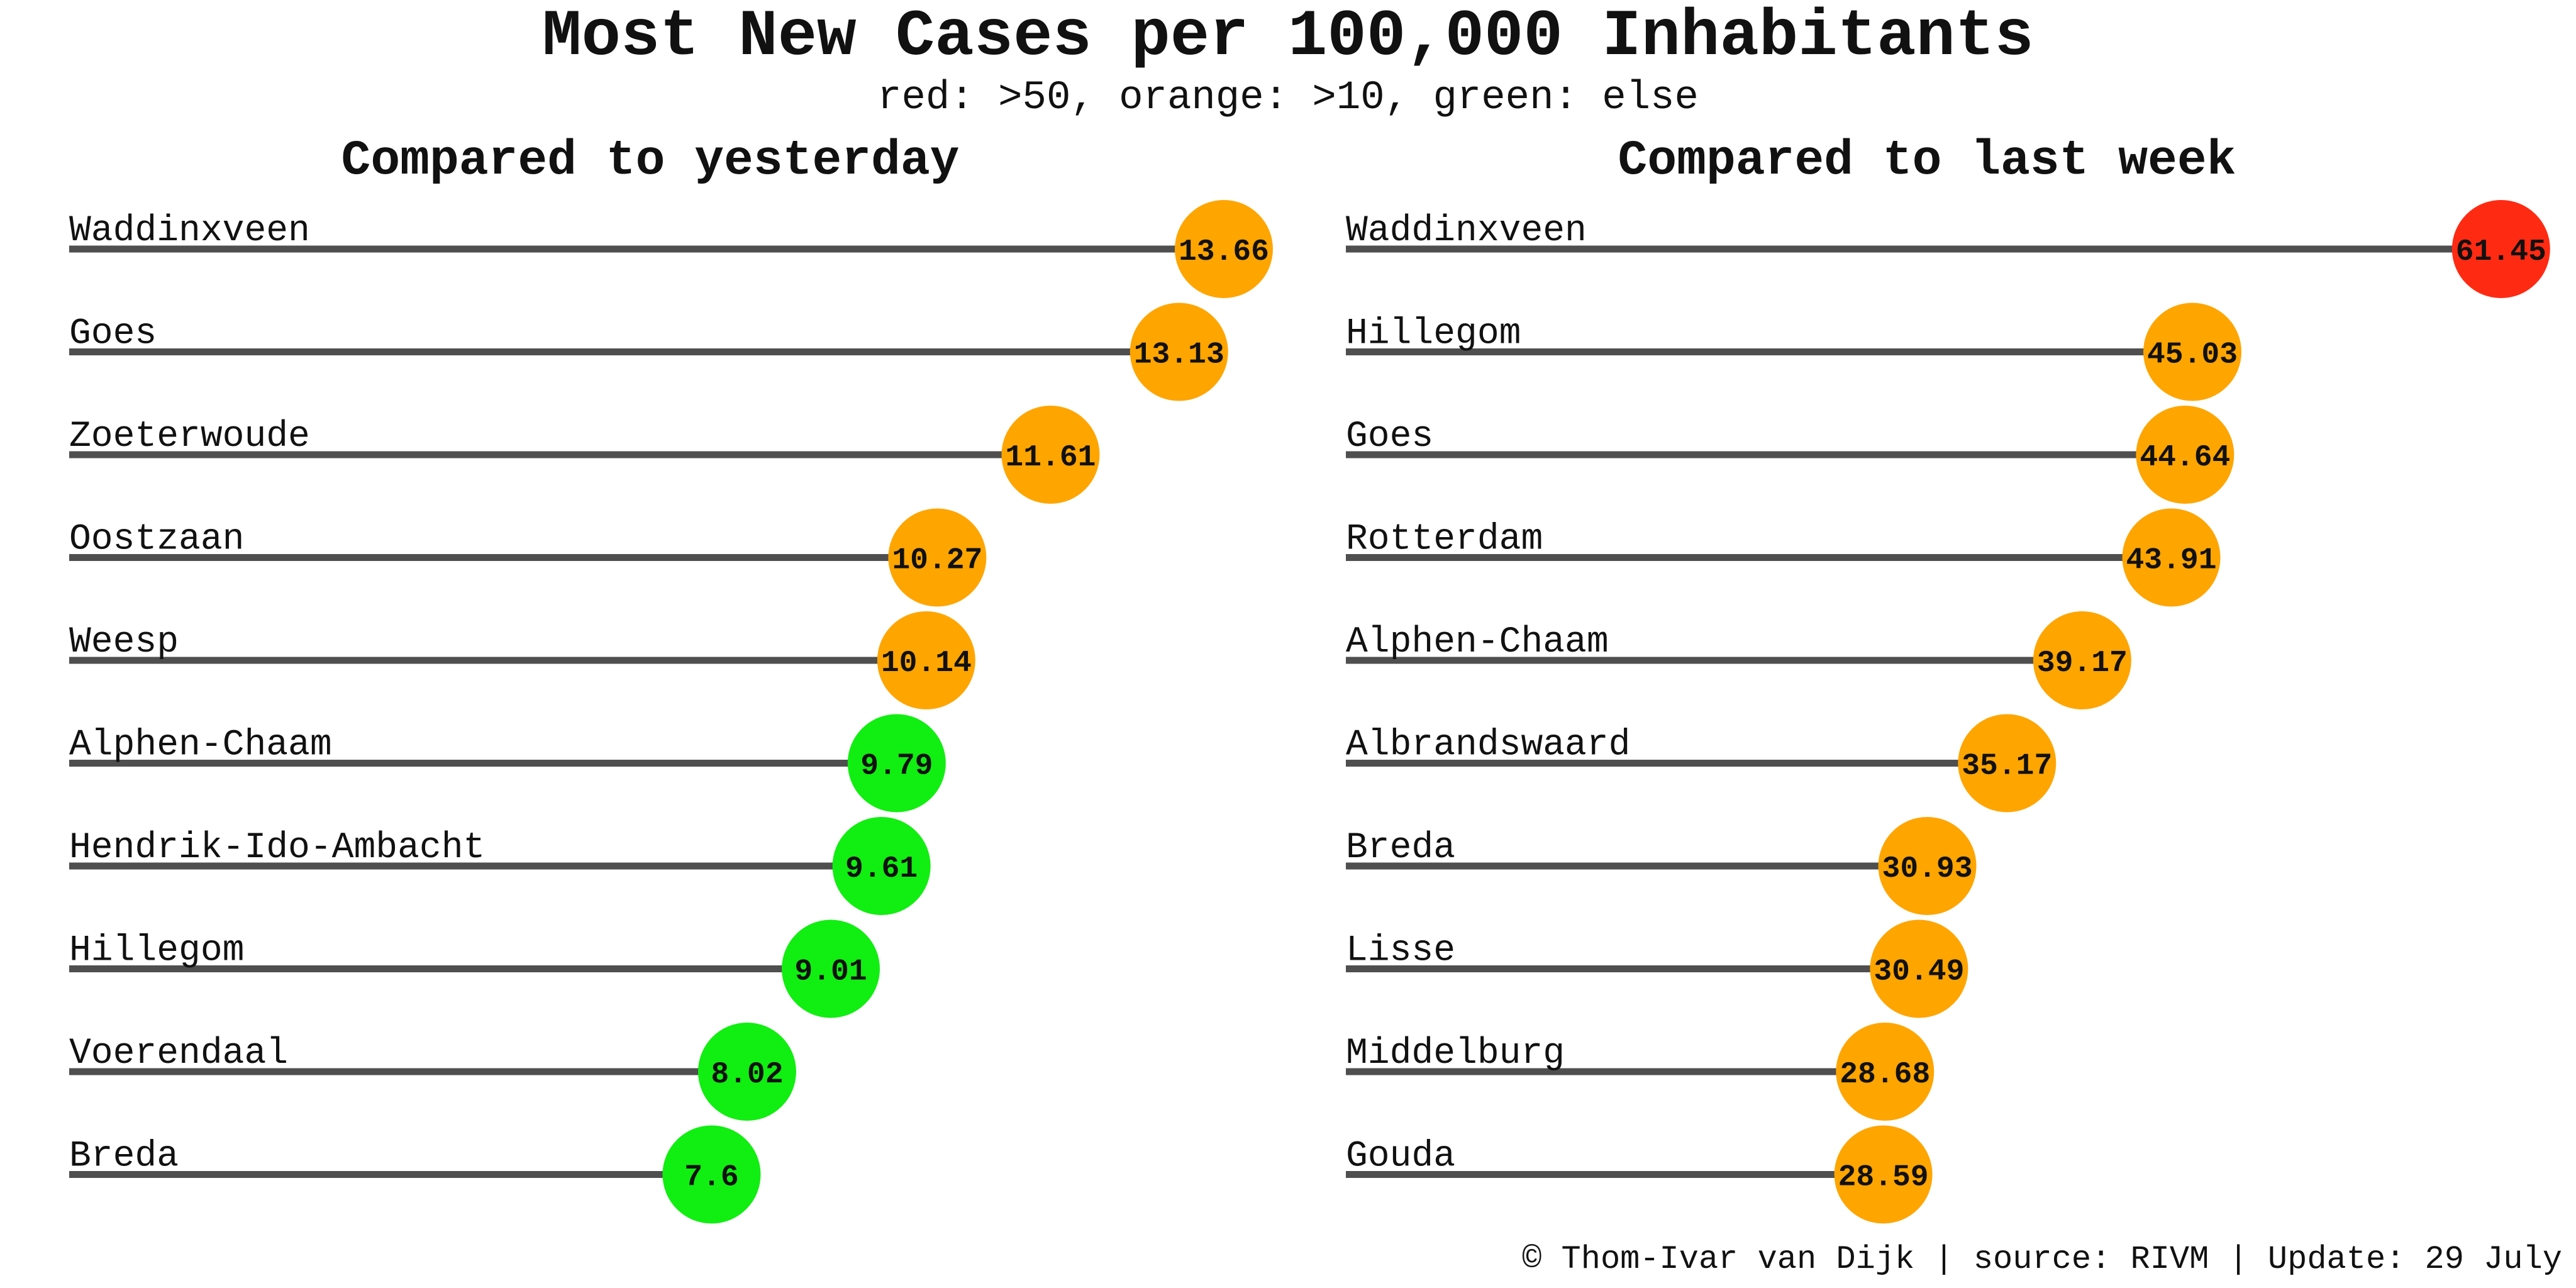 The height and width of the screenshot is (1288, 2576). What do you see at coordinates (1639, 1174) in the screenshot?
I see `lollipop-row: Gouda 28.59` at bounding box center [1639, 1174].